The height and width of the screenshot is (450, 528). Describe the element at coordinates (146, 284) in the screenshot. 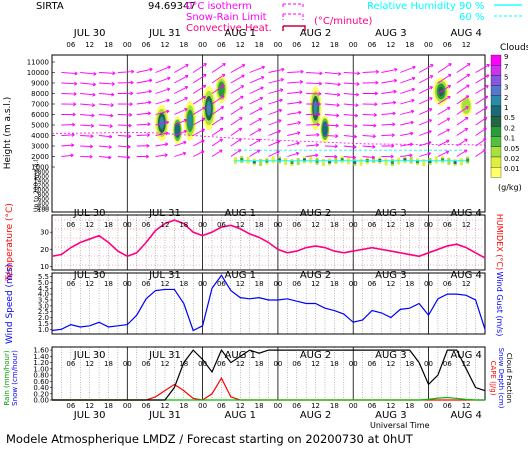

I see `wind-hour-label: 06` at that location.